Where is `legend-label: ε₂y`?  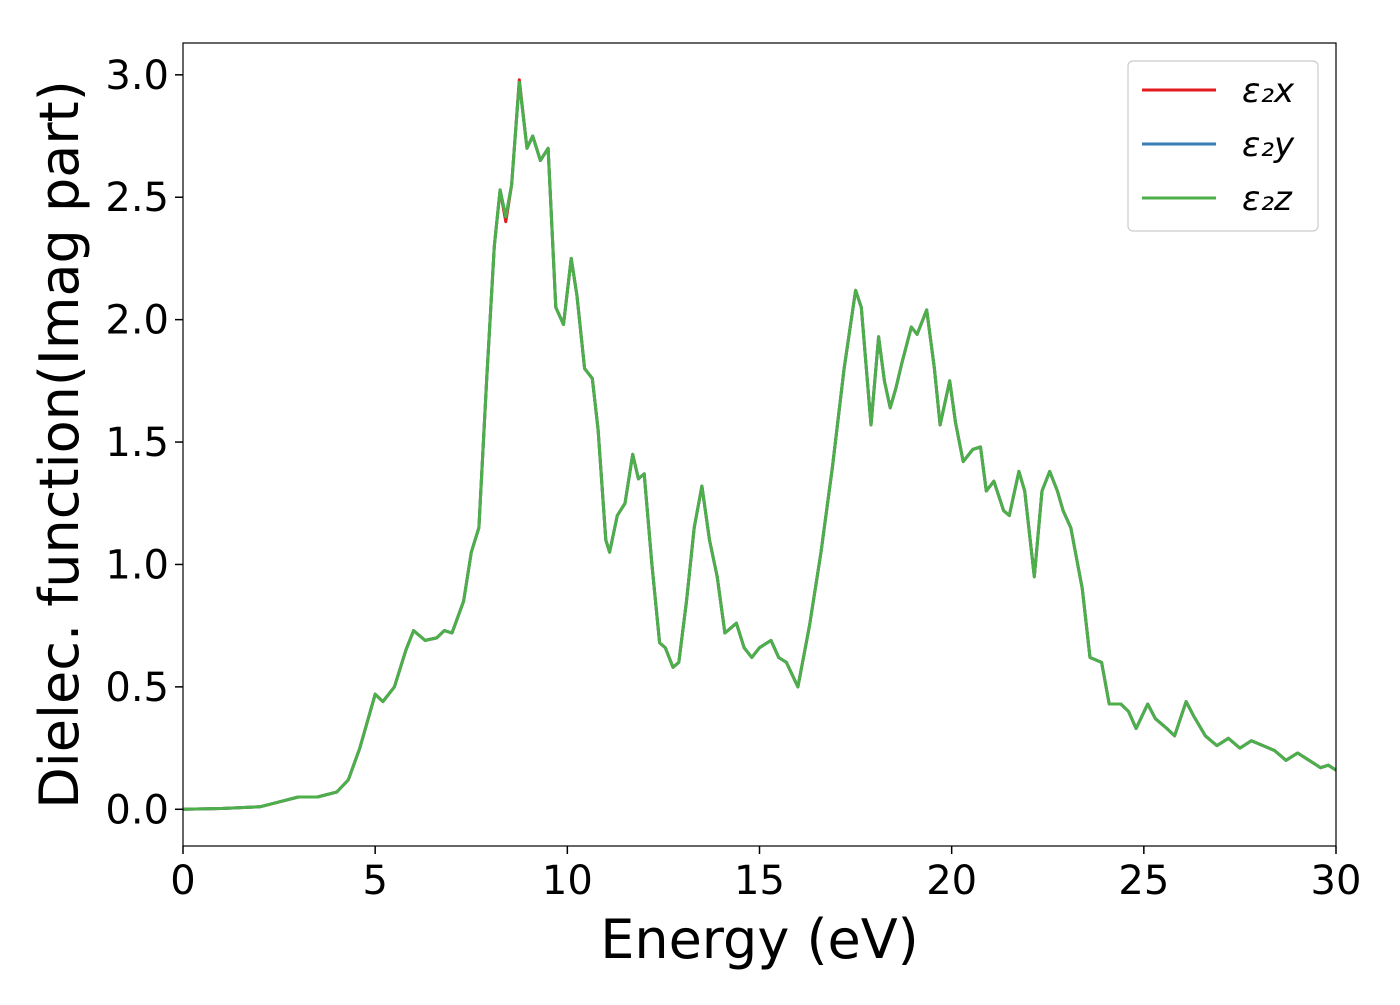 legend-label: ε₂y is located at coordinates (1268, 145).